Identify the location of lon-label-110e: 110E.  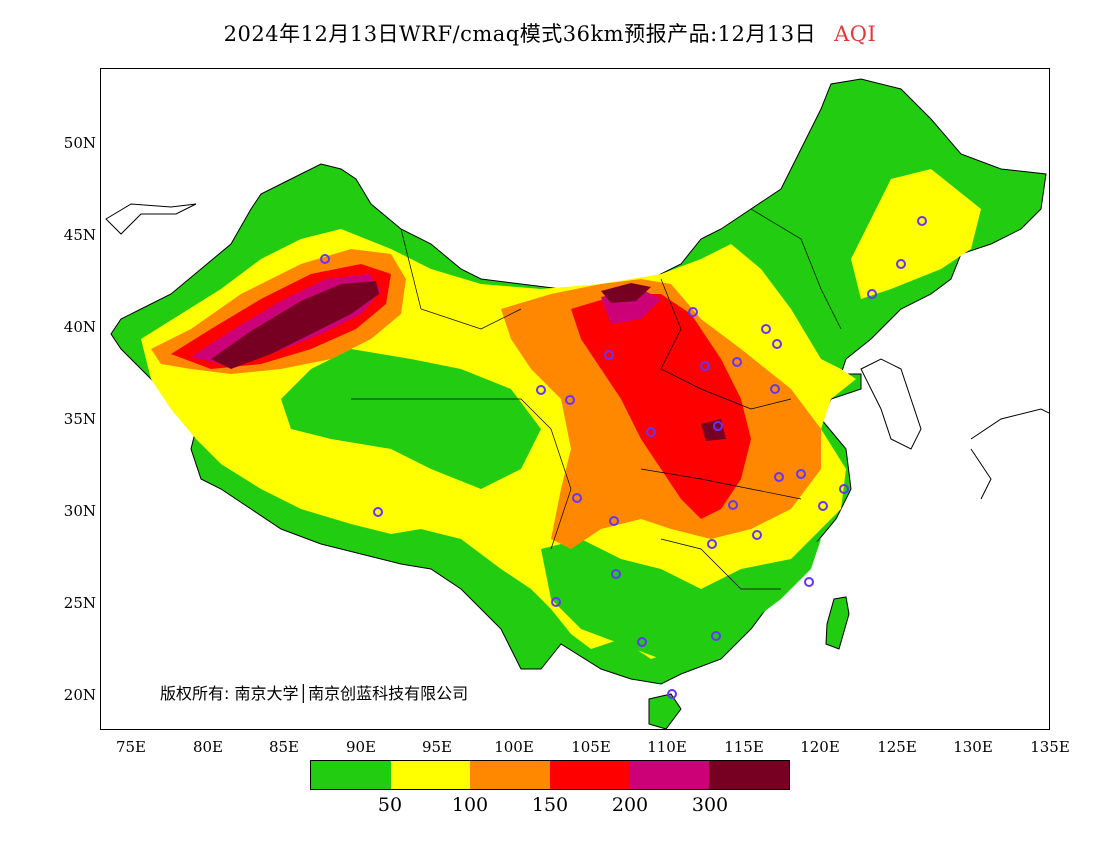
(667, 747).